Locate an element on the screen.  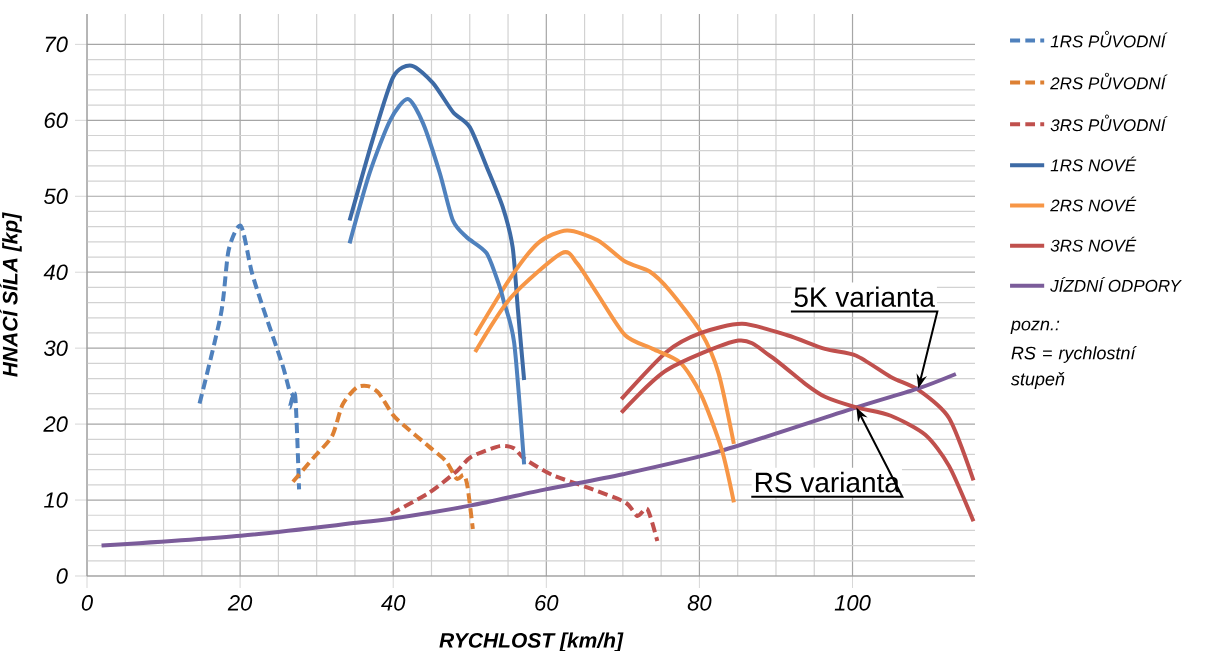
legend-label: JÍZDNÍ ODPORY is located at coordinates (1116, 284).